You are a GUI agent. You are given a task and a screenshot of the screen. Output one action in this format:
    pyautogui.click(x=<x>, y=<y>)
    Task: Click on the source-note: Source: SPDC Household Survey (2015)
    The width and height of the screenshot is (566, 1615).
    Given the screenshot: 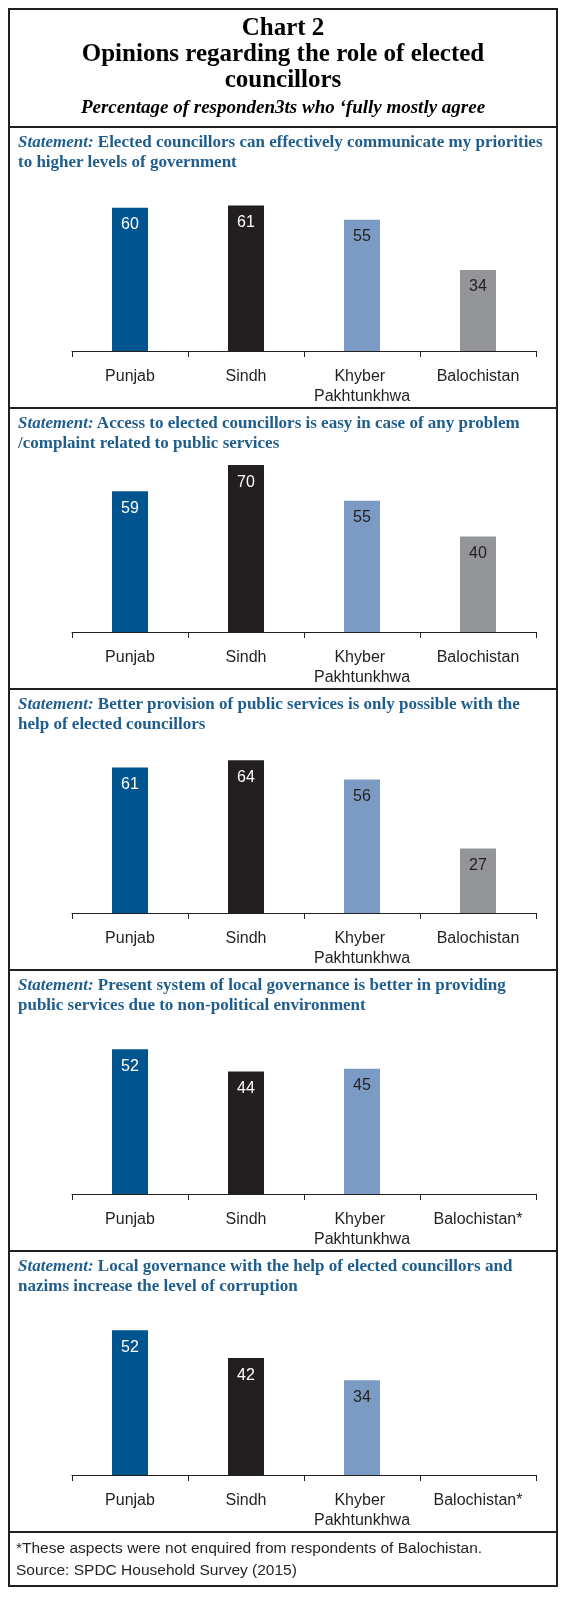 What is the action you would take?
    pyautogui.click(x=157, y=1570)
    